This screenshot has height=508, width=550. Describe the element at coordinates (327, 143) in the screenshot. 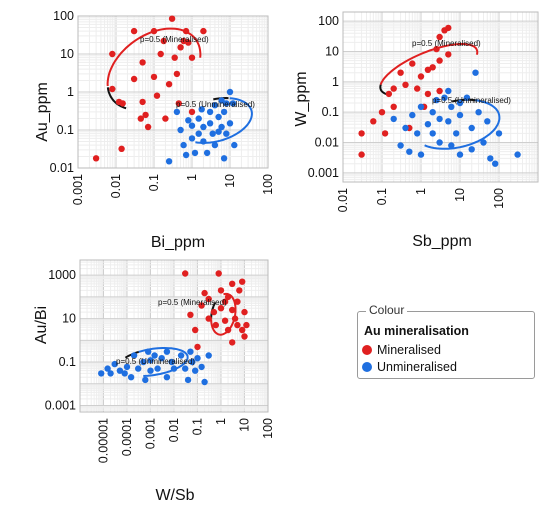

I see `y-tick-label: 0.01` at that location.